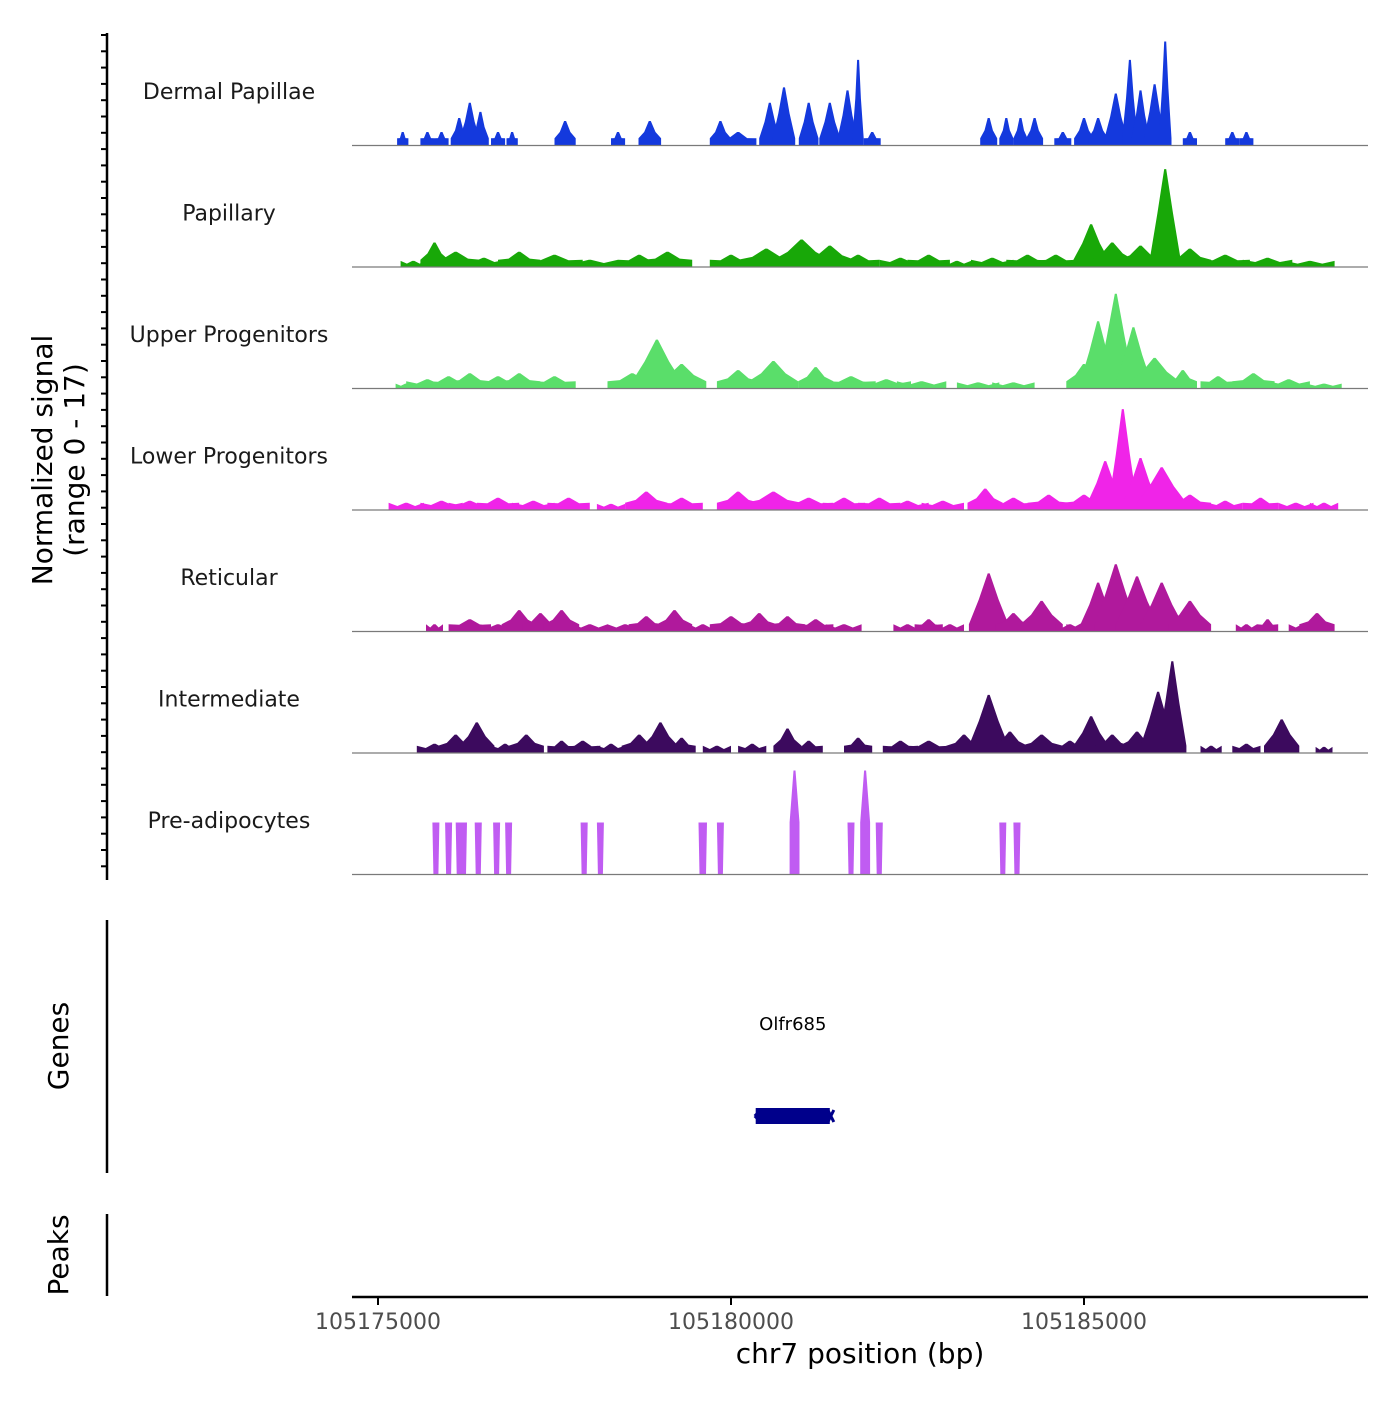 The height and width of the screenshot is (1404, 1400). What do you see at coordinates (378, 1322) in the screenshot?
I see `x-tick-label: 105175000` at bounding box center [378, 1322].